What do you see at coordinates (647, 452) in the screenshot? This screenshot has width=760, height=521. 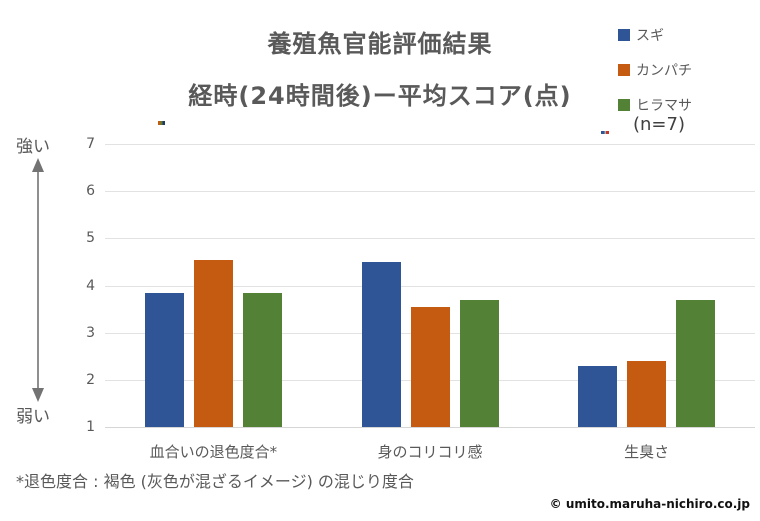 I see `category-label-3: 生臭さ` at bounding box center [647, 452].